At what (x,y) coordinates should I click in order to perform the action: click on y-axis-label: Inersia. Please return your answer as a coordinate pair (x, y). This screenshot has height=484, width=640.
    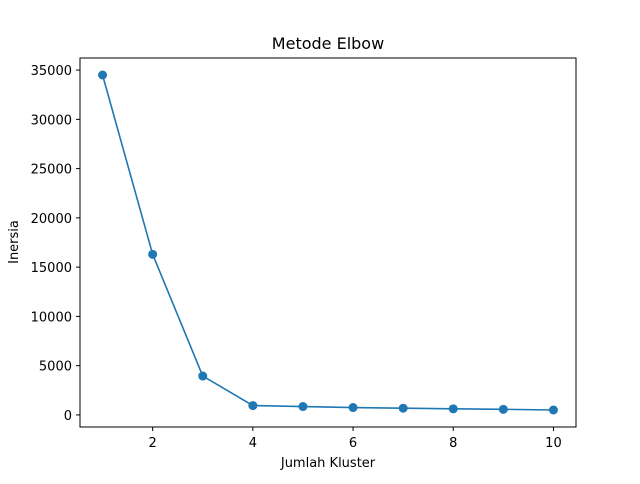
    Looking at the image, I should click on (14, 242).